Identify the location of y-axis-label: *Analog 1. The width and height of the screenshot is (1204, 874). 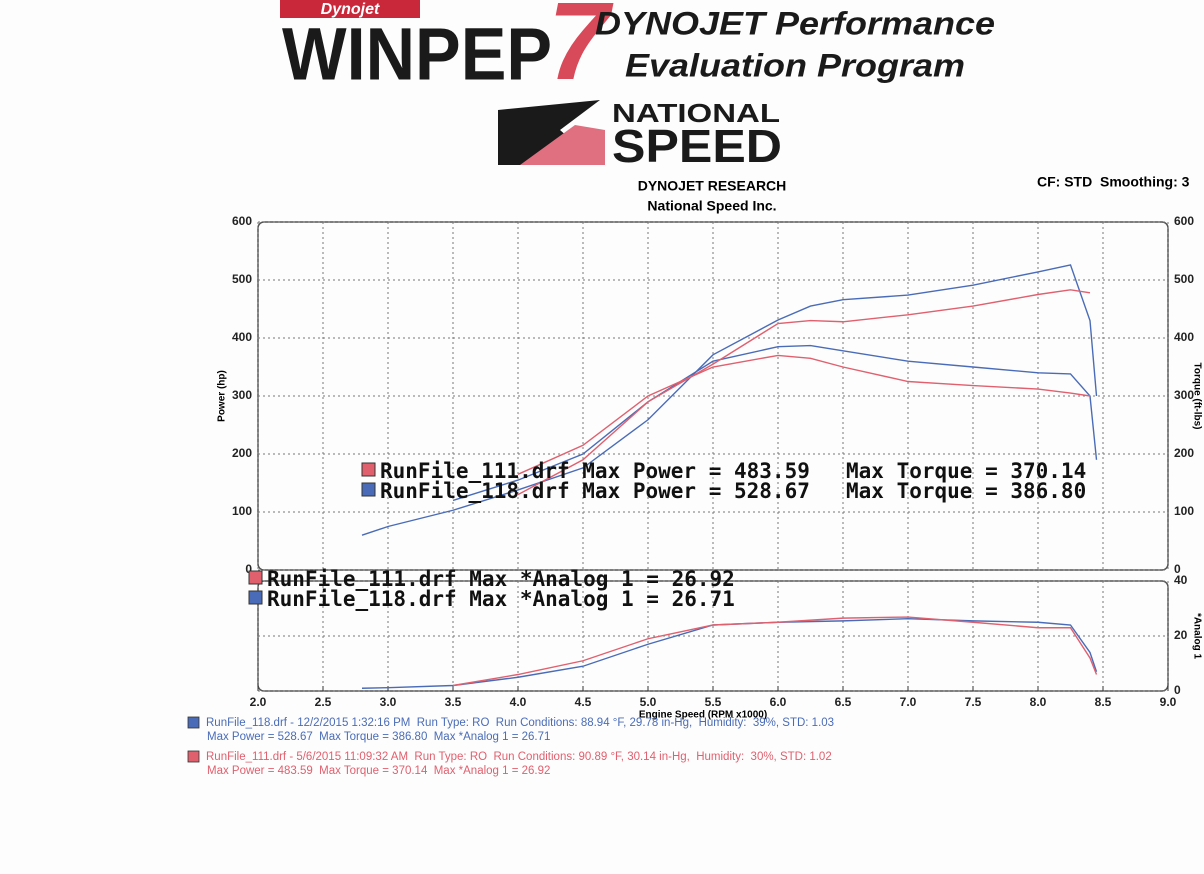
(1196, 636).